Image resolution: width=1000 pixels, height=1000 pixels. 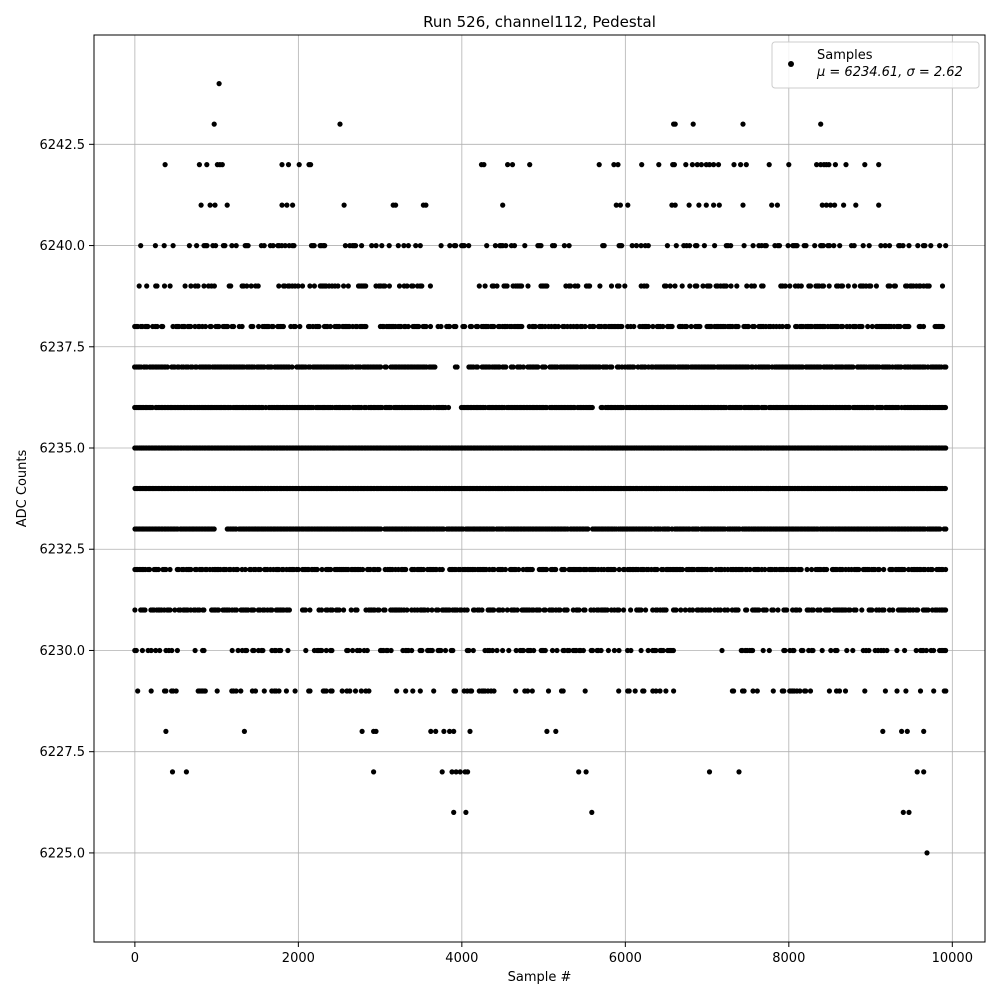 I want to click on y-tick-label: 6237.5, so click(x=63, y=347).